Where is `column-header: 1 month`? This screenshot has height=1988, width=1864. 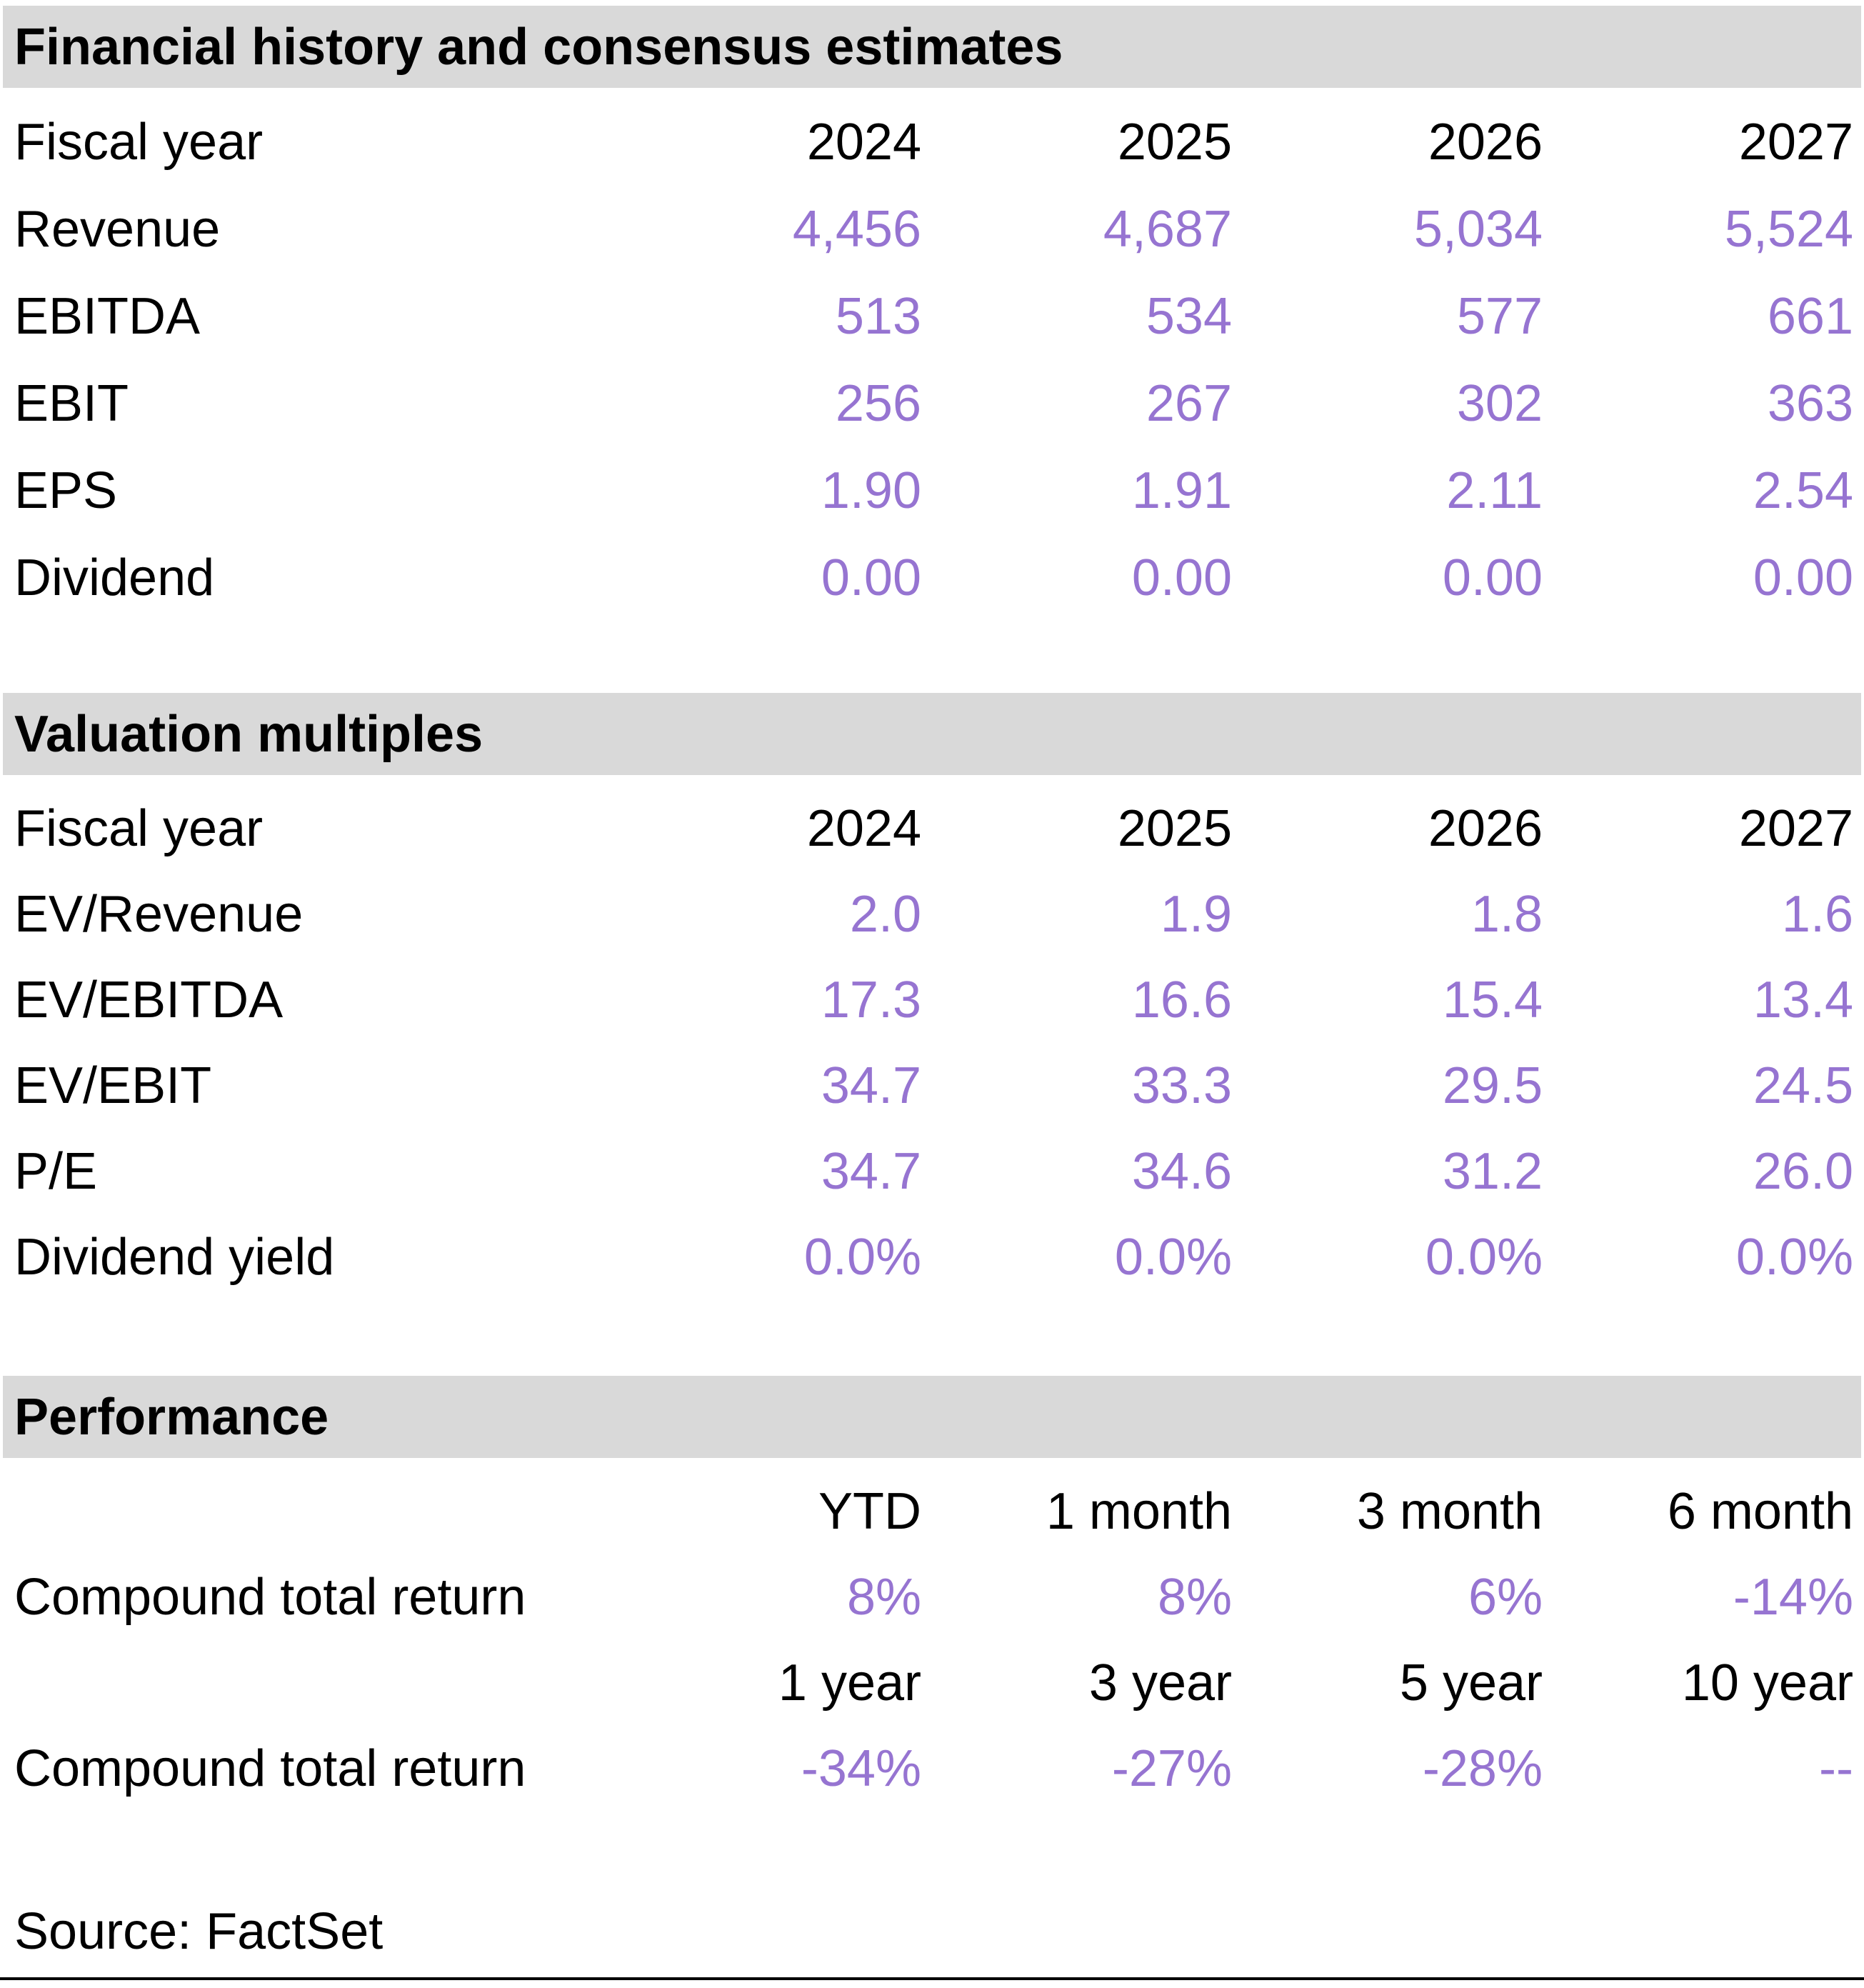 column-header: 1 month is located at coordinates (1139, 1511).